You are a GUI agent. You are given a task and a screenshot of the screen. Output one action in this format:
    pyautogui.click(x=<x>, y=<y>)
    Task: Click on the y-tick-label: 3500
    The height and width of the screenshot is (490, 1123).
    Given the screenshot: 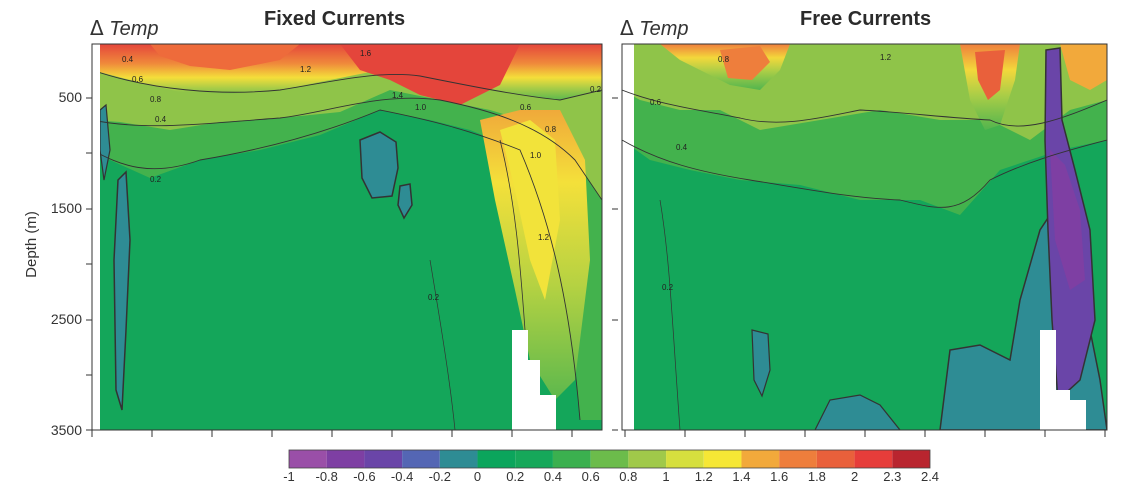 What is the action you would take?
    pyautogui.click(x=66, y=430)
    